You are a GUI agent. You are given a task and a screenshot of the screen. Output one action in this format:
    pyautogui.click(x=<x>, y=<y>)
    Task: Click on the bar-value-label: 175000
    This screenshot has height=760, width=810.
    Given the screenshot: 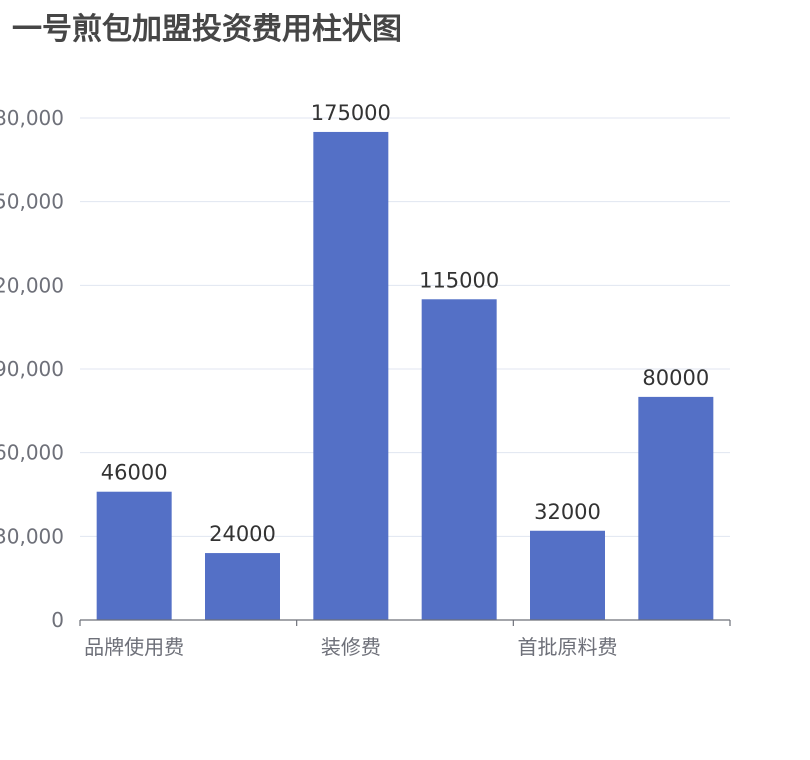 What is the action you would take?
    pyautogui.click(x=351, y=113)
    